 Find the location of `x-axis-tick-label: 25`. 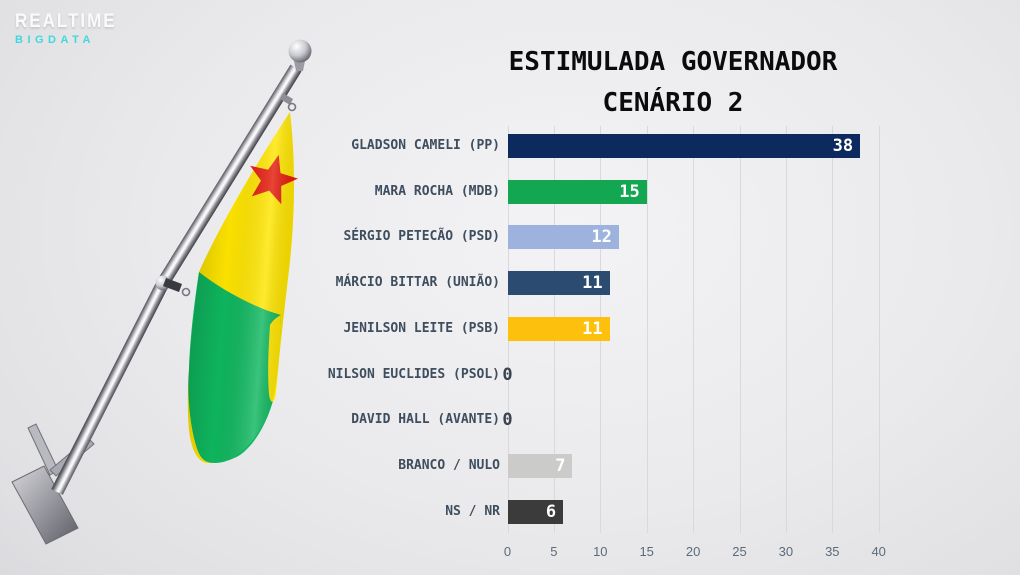

x-axis-tick-label: 25 is located at coordinates (739, 551).